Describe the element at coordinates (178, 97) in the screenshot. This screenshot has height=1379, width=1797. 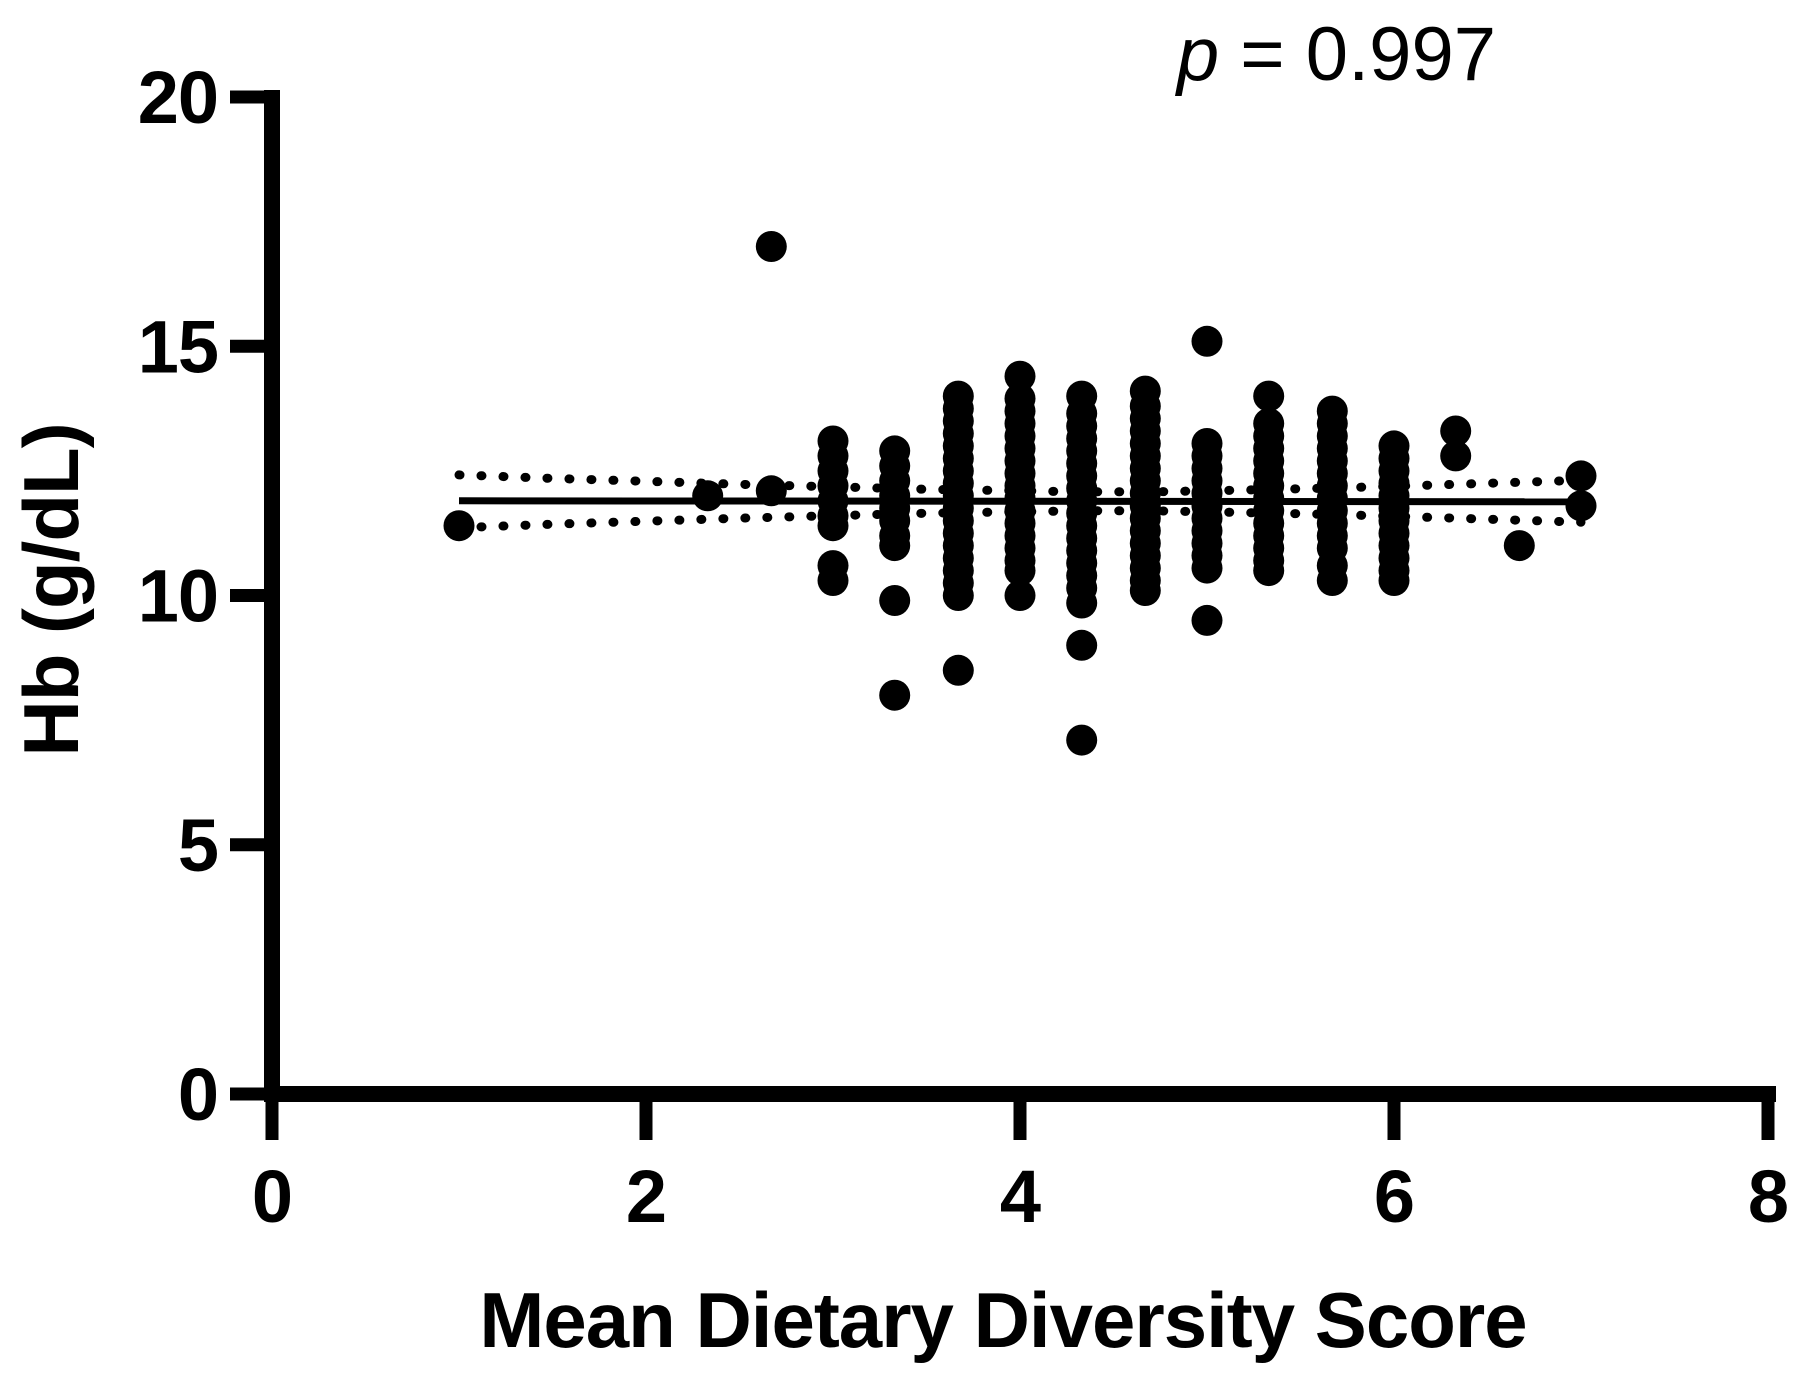
I see `y-tick-label: 20` at that location.